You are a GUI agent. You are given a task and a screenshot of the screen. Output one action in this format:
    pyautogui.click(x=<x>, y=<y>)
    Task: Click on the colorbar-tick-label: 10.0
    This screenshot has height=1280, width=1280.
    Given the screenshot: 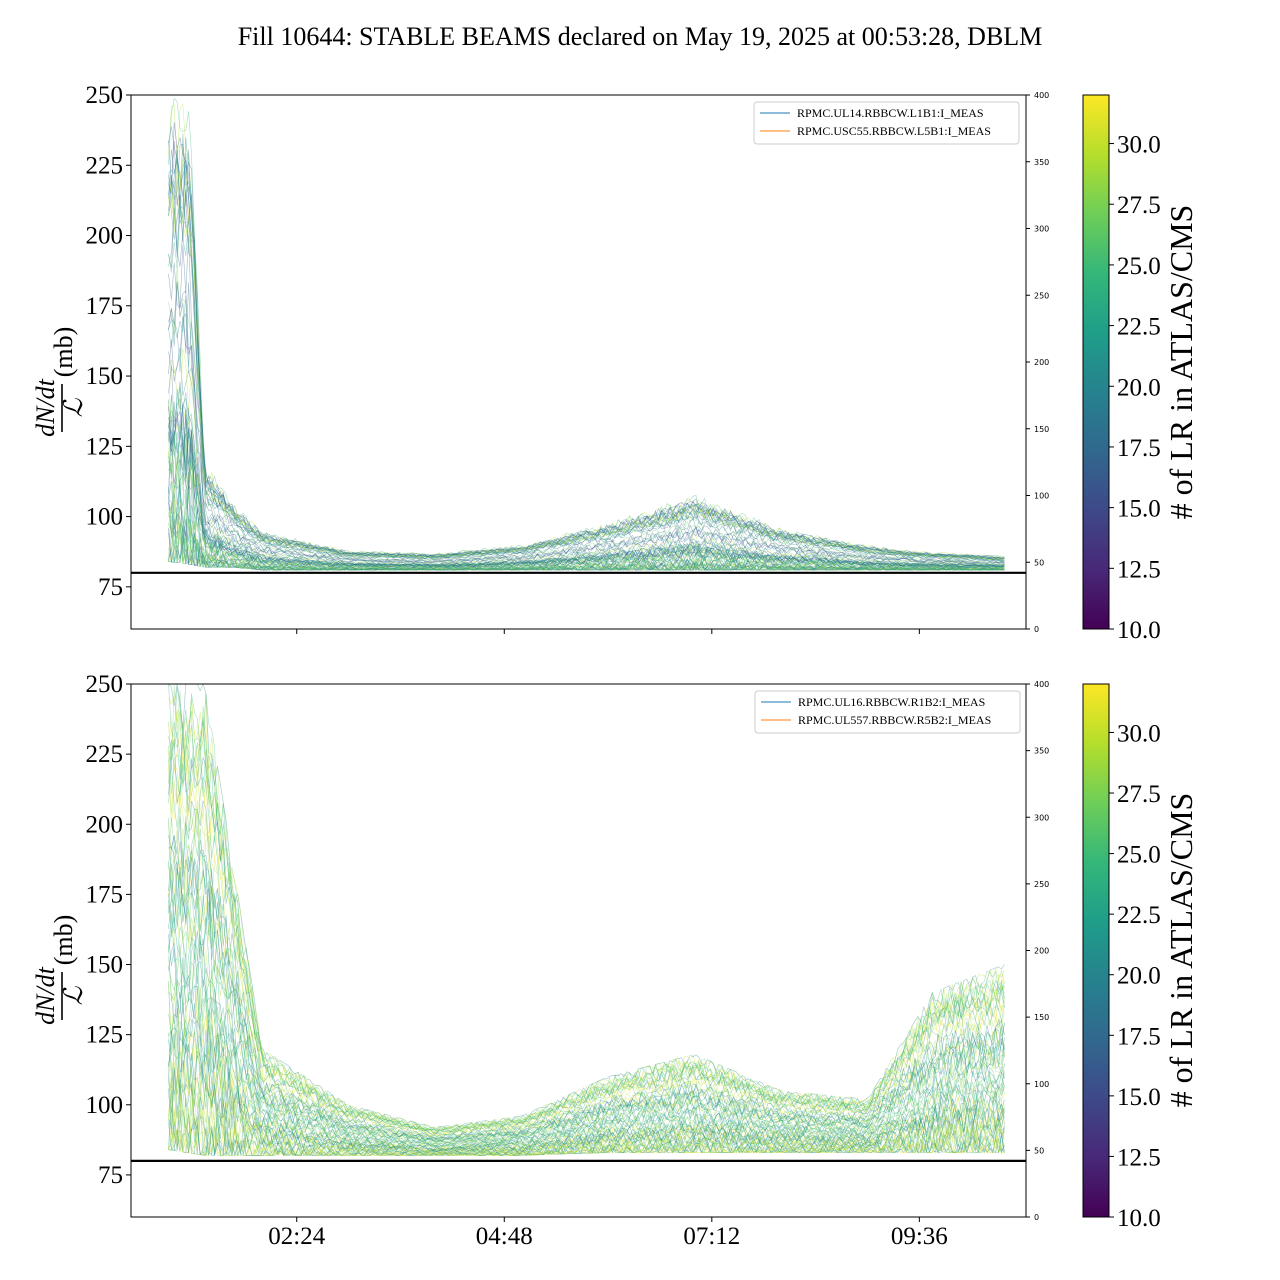 What is the action you would take?
    pyautogui.click(x=1139, y=630)
    